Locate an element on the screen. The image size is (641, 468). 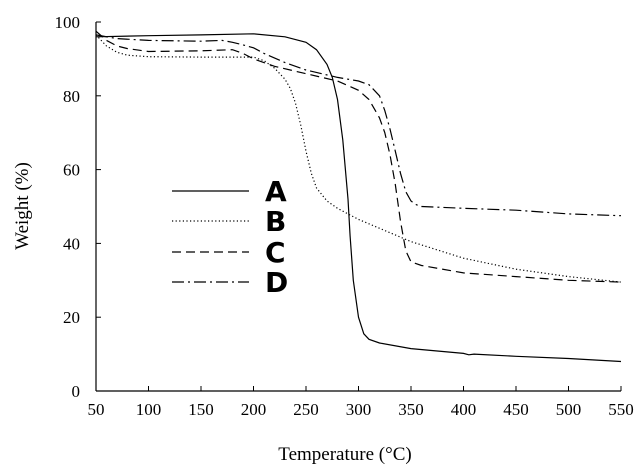
x-ticks: 50 100 150 200 250 300 350 400 450 500 550 is located at coordinates (361, 402).